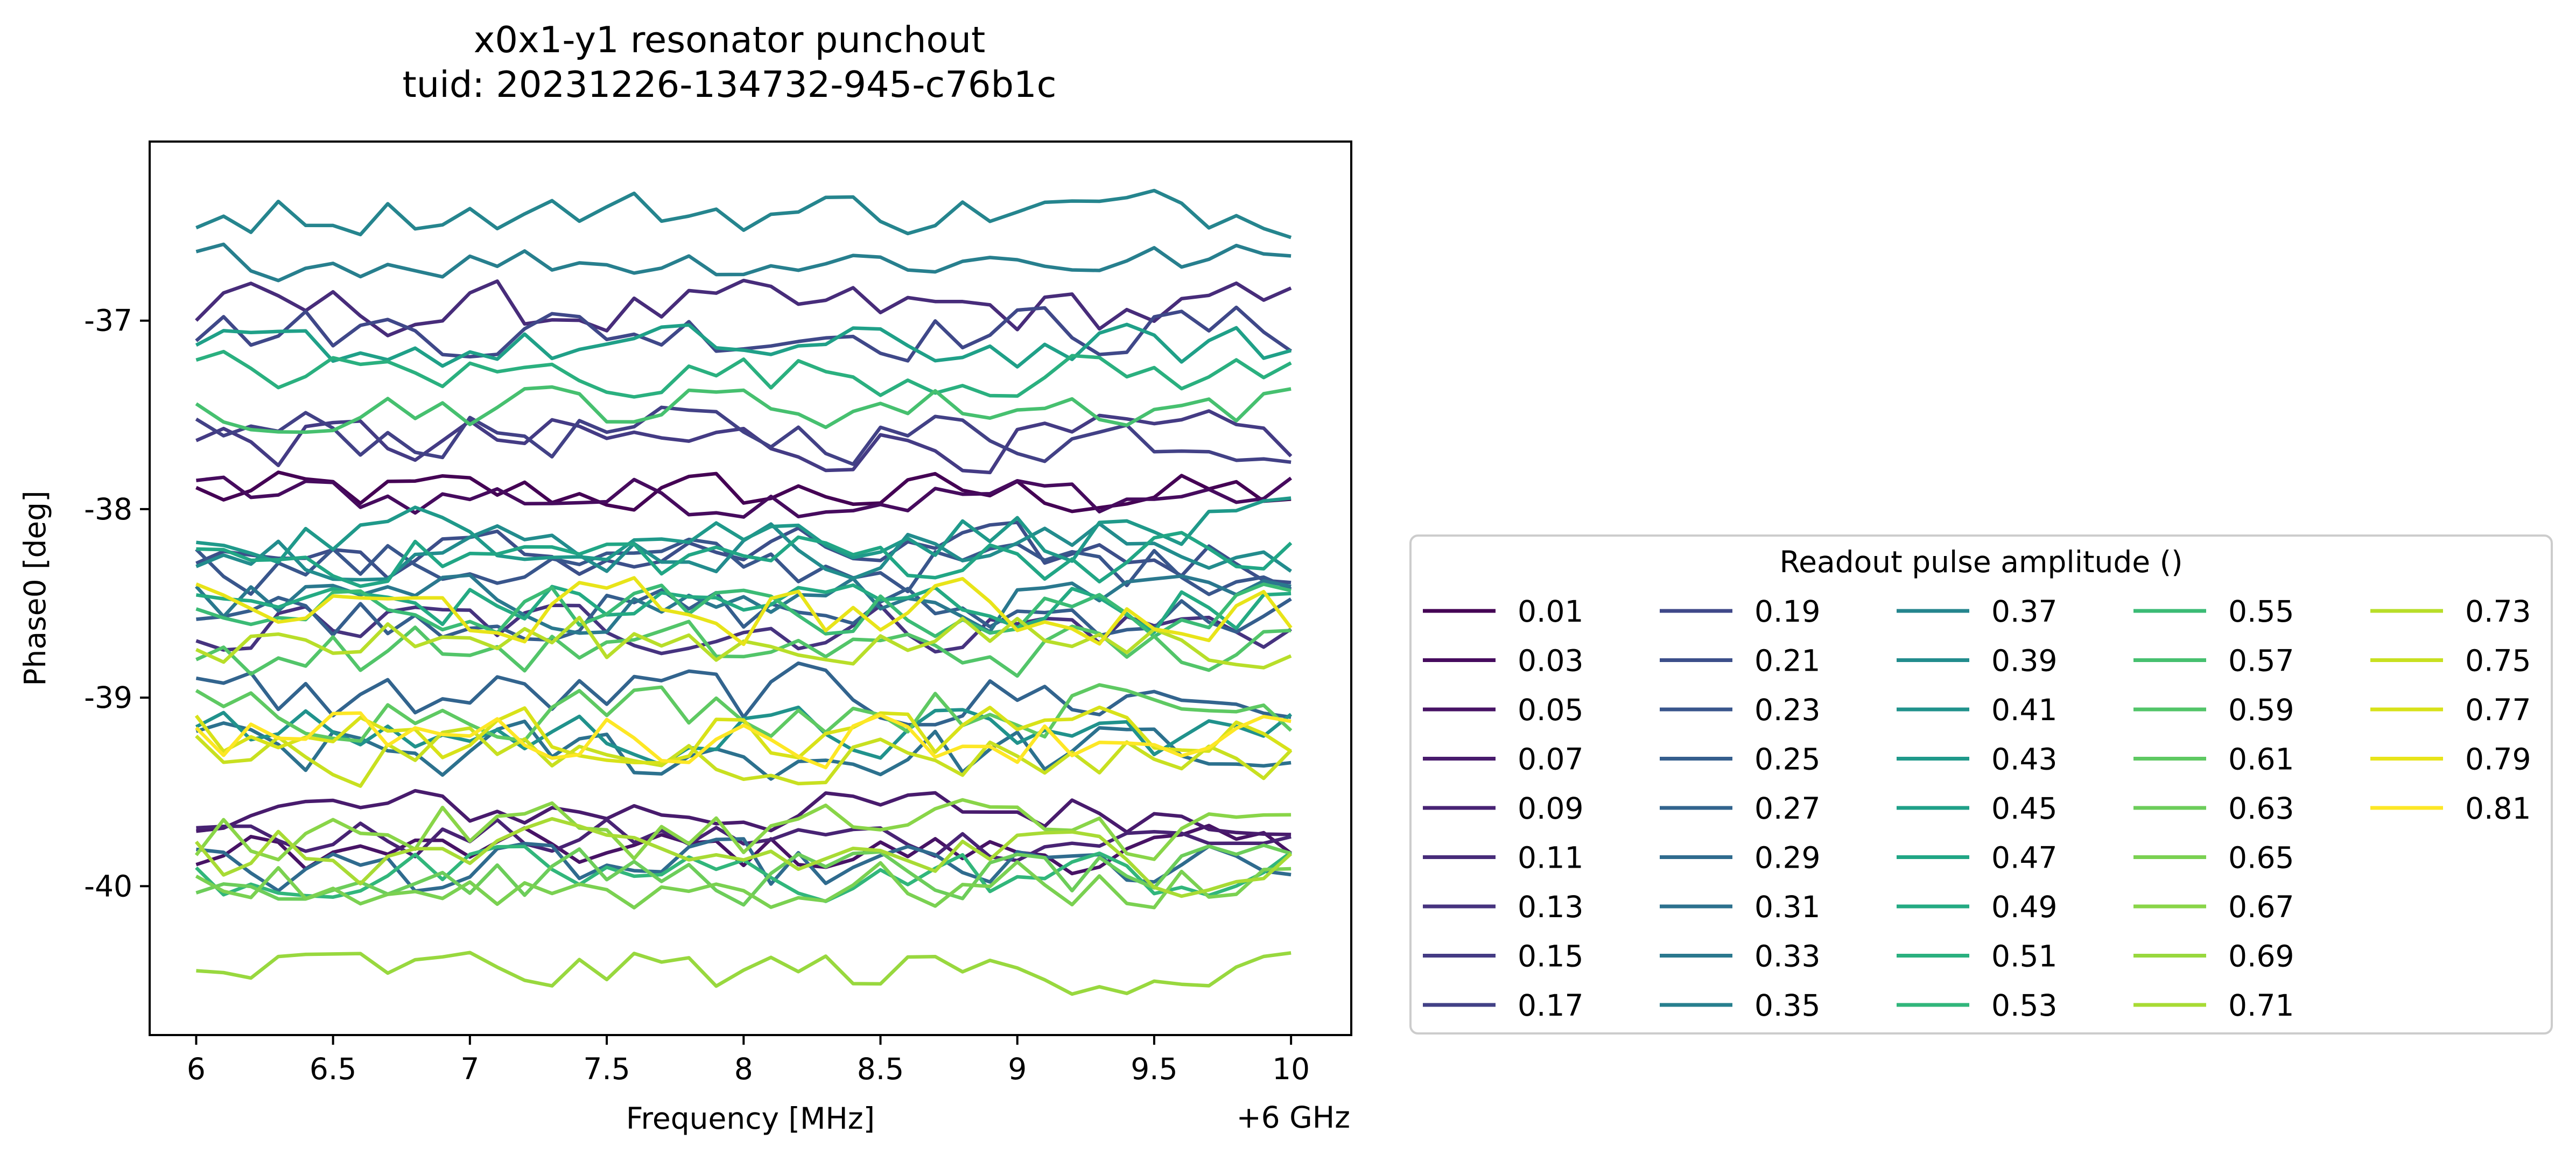  What do you see at coordinates (2024, 956) in the screenshot?
I see `legend-label-0.51: 0.51` at bounding box center [2024, 956].